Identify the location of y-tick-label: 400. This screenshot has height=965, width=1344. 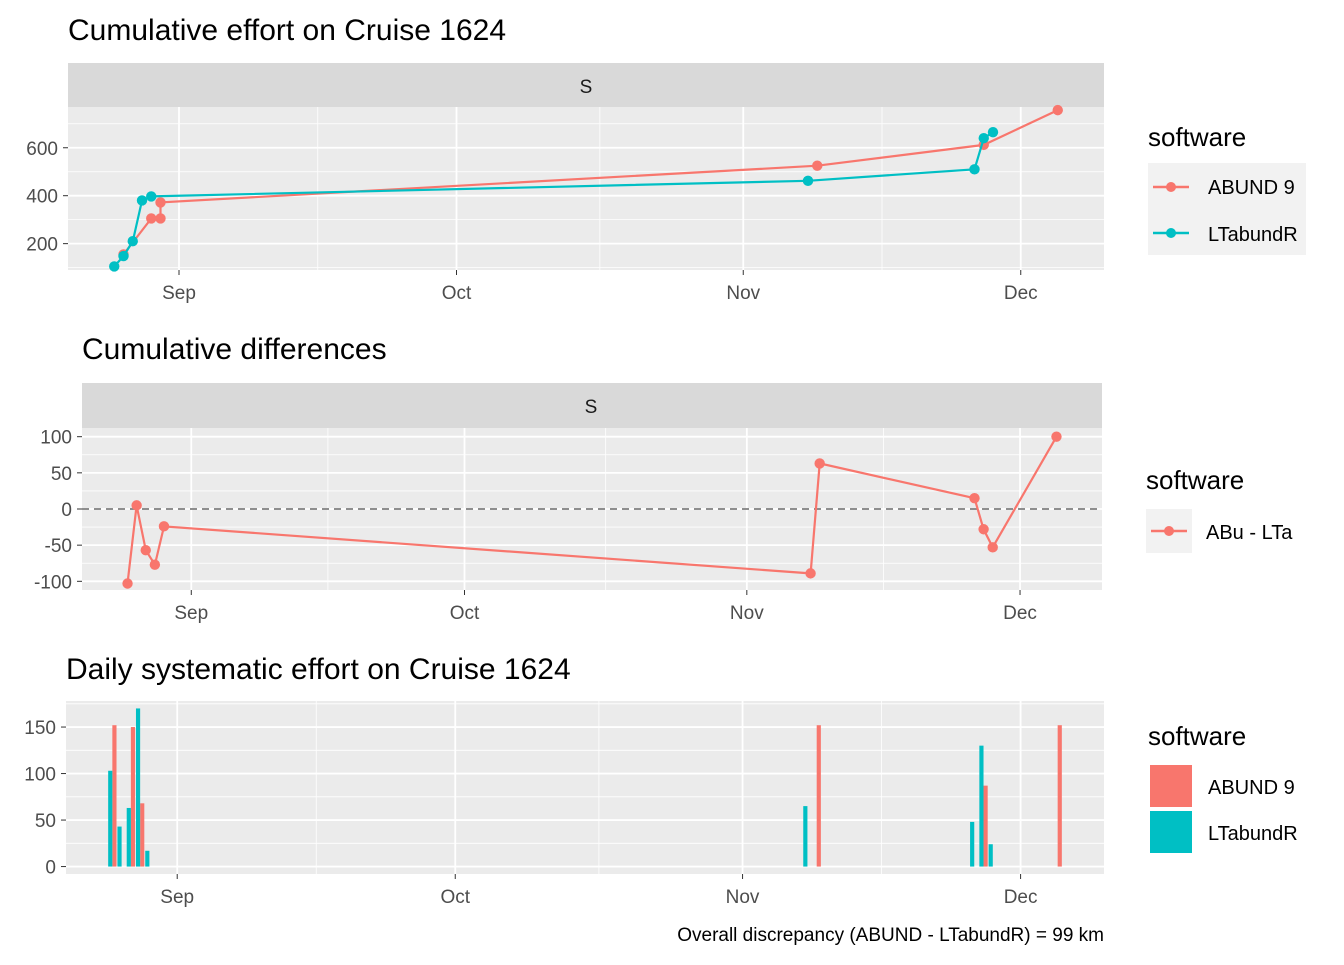
(42, 197).